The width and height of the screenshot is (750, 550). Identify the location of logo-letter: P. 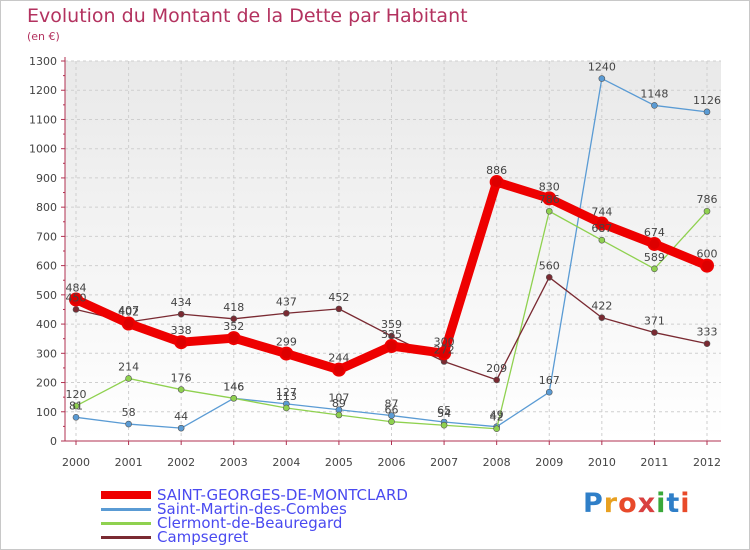
(593, 503).